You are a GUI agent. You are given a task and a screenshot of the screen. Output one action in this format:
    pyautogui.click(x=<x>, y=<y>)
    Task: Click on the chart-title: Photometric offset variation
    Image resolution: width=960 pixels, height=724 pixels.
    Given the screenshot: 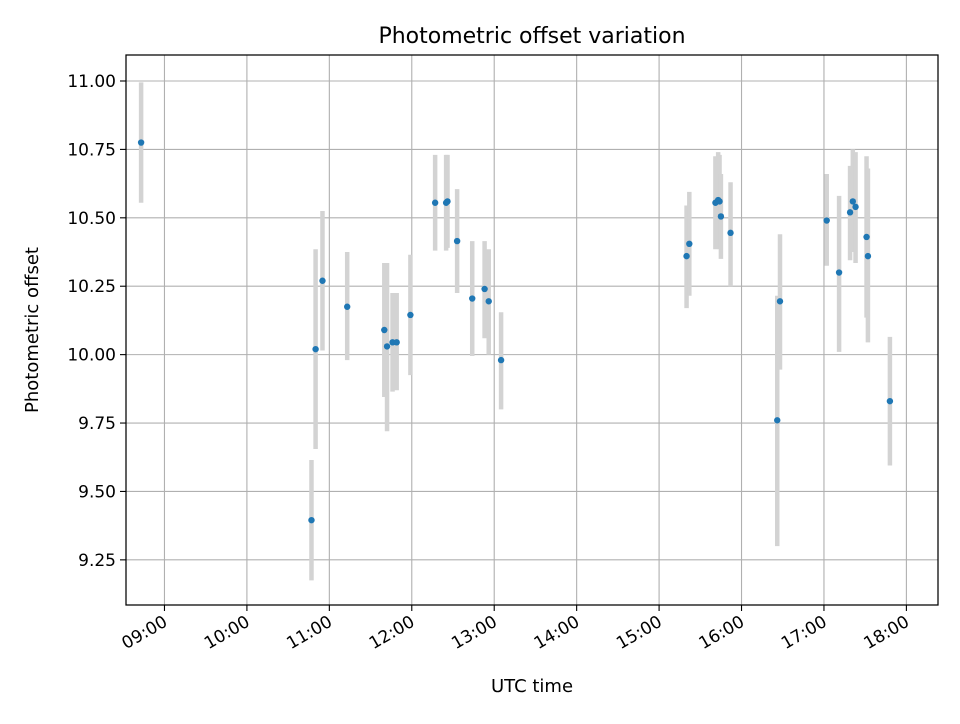 What is the action you would take?
    pyautogui.click(x=531, y=36)
    